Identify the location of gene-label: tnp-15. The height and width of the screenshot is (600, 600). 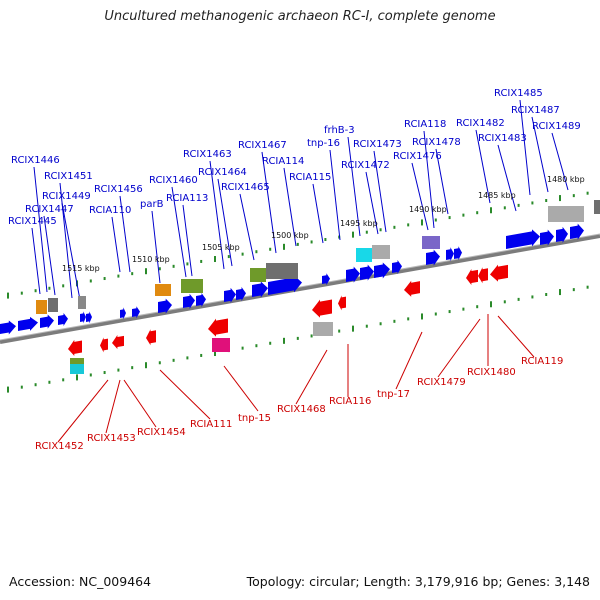
(254, 418).